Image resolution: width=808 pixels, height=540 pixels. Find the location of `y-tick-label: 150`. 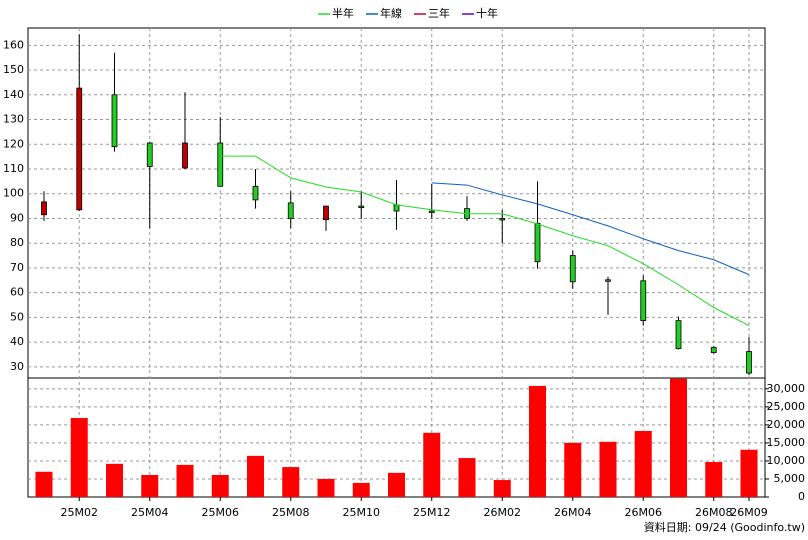

y-tick-label: 150 is located at coordinates (13, 69).